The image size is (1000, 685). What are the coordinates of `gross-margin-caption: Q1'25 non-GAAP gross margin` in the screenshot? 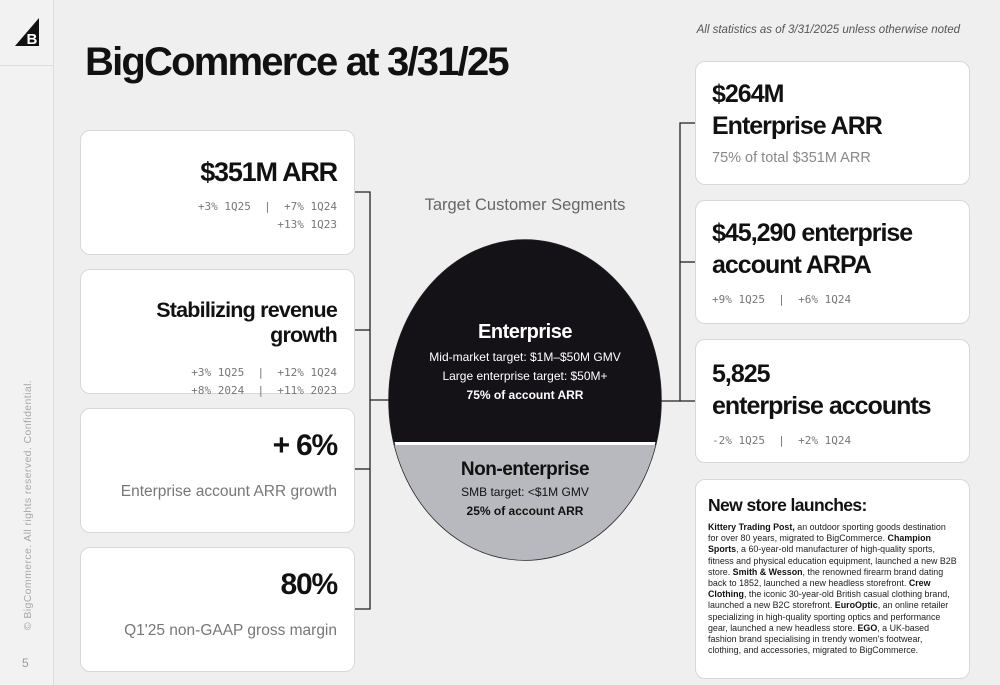 It's located at (230, 630).